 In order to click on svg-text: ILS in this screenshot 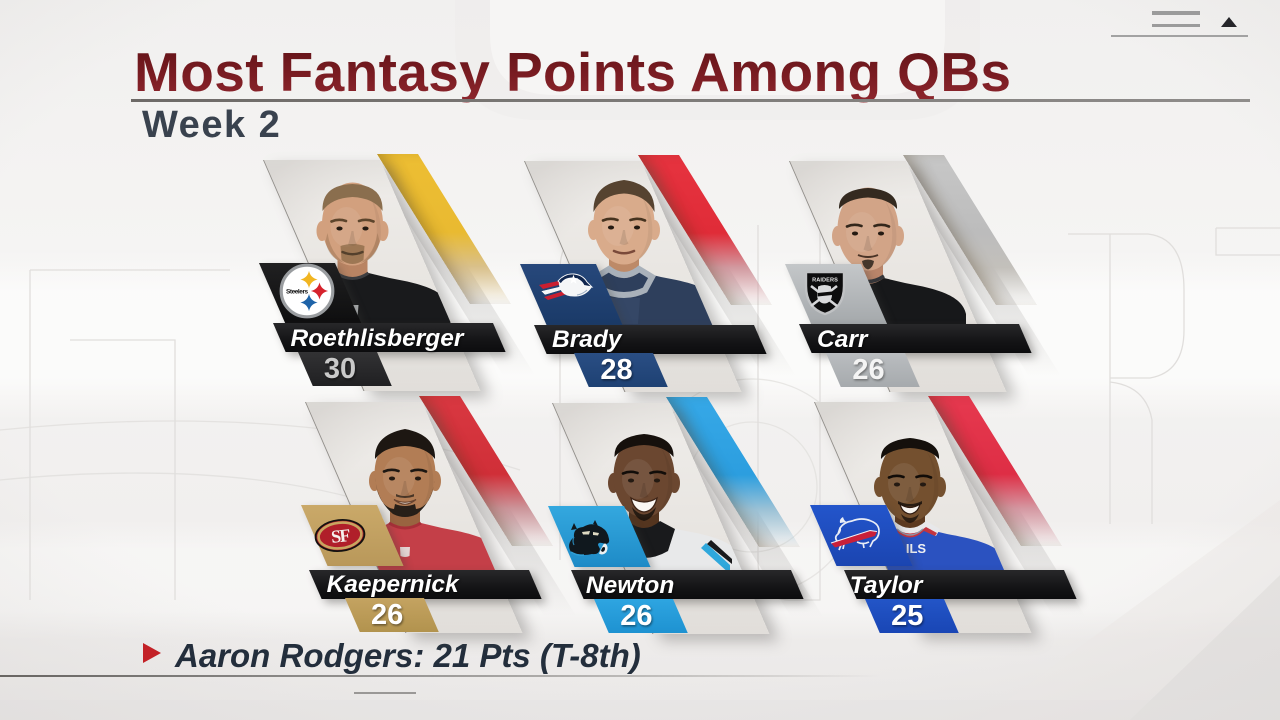, I will do `click(915, 548)`.